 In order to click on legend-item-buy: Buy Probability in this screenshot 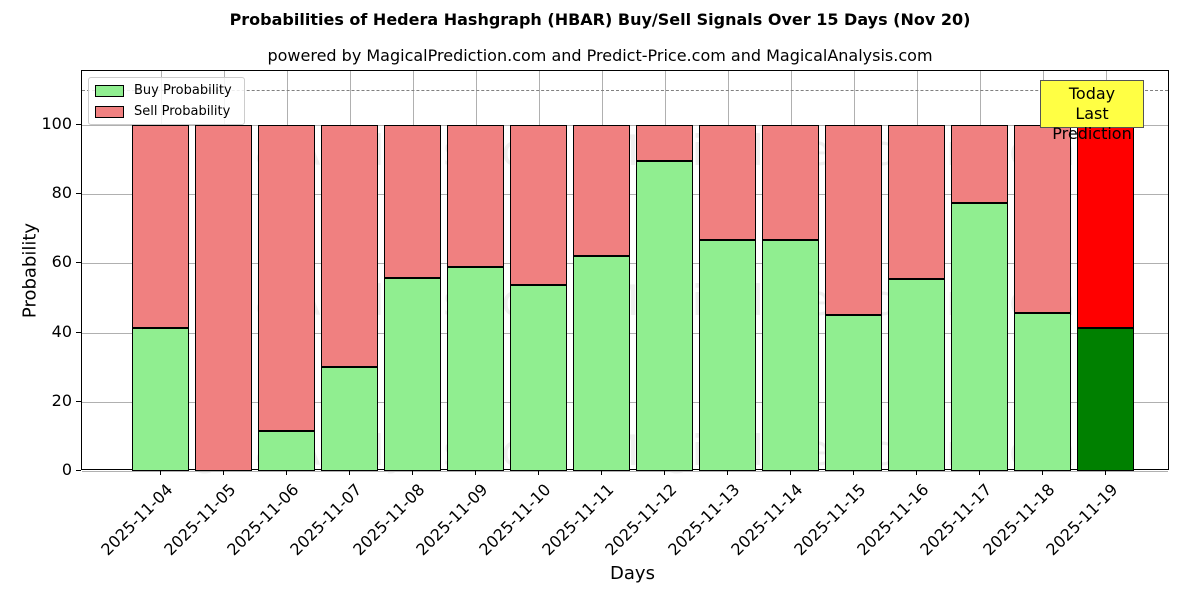, I will do `click(163, 90)`.